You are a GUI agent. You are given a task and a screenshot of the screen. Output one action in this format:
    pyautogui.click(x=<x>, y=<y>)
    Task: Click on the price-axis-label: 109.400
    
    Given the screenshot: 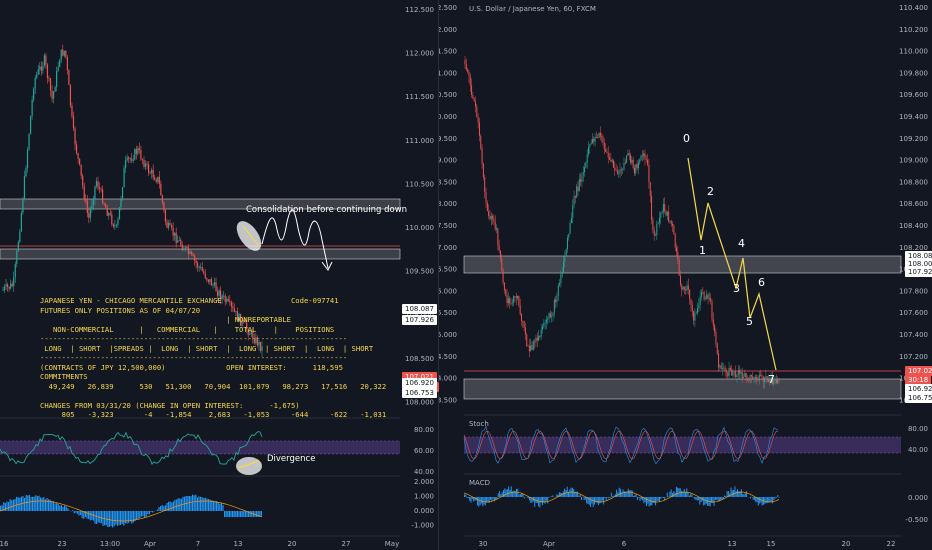 What is the action you would take?
    pyautogui.click(x=913, y=117)
    